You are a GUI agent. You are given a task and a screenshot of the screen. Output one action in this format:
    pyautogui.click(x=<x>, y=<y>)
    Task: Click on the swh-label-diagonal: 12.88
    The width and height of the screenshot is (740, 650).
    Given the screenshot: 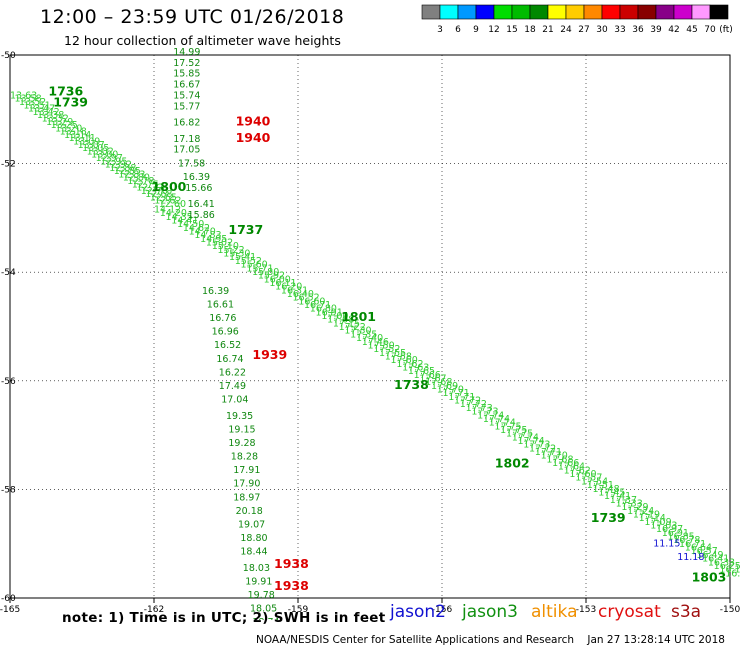 What is the action you would take?
    pyautogui.click(x=122, y=168)
    